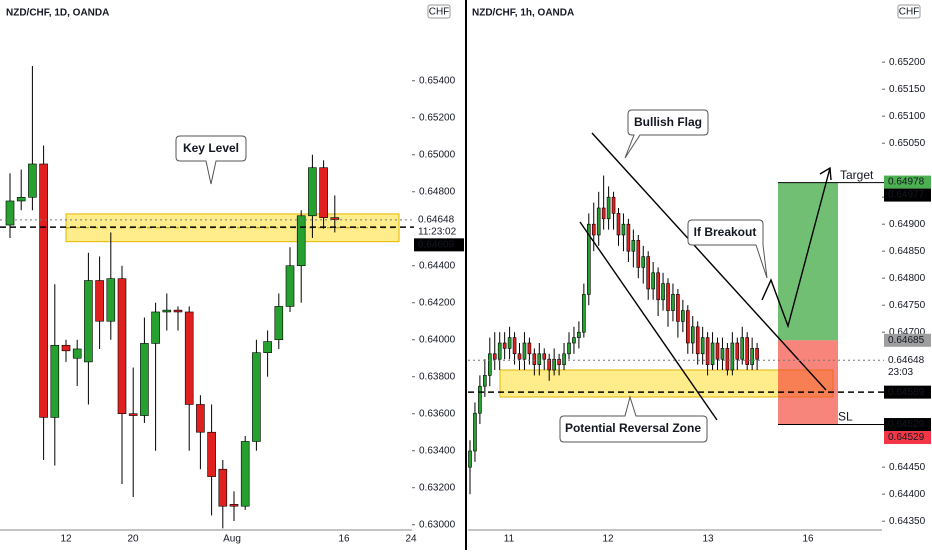 This screenshot has height=555, width=932. Describe the element at coordinates (437, 450) in the screenshot. I see `y-tick-label: 0.63400` at that location.